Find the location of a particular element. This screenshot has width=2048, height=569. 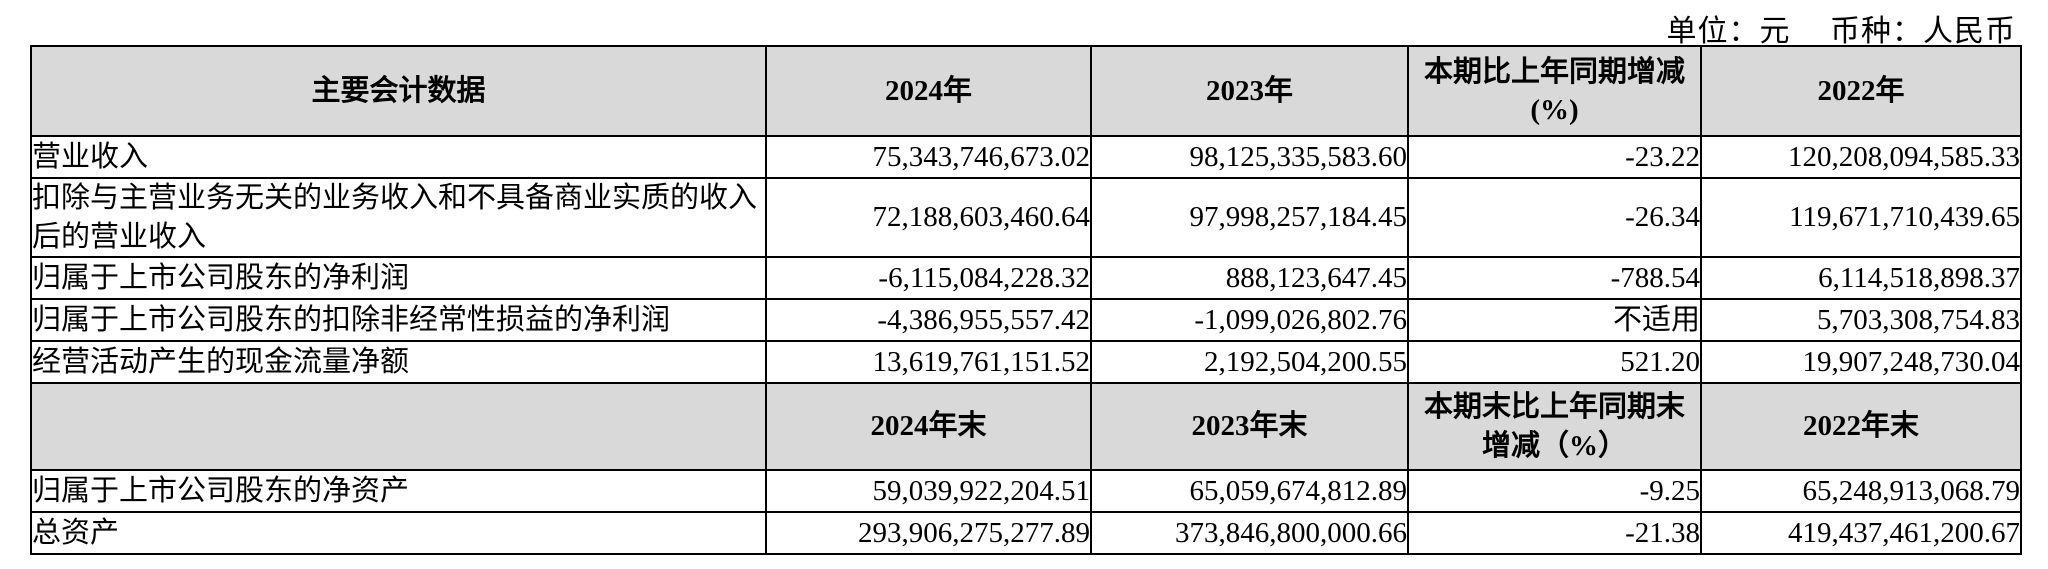

value-2022: 19,907,248,730.04 is located at coordinates (1861, 362).